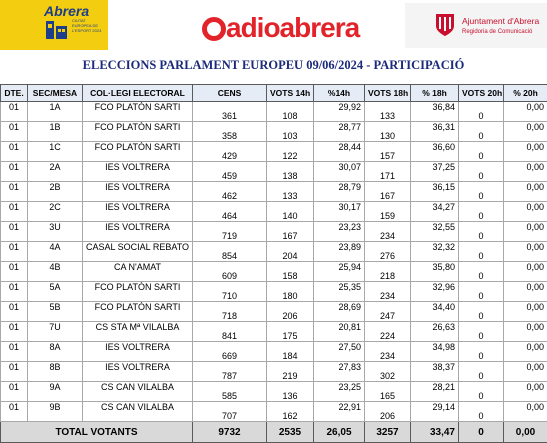  What do you see at coordinates (14, 93) in the screenshot?
I see `col-header-dte: DTE.` at bounding box center [14, 93].